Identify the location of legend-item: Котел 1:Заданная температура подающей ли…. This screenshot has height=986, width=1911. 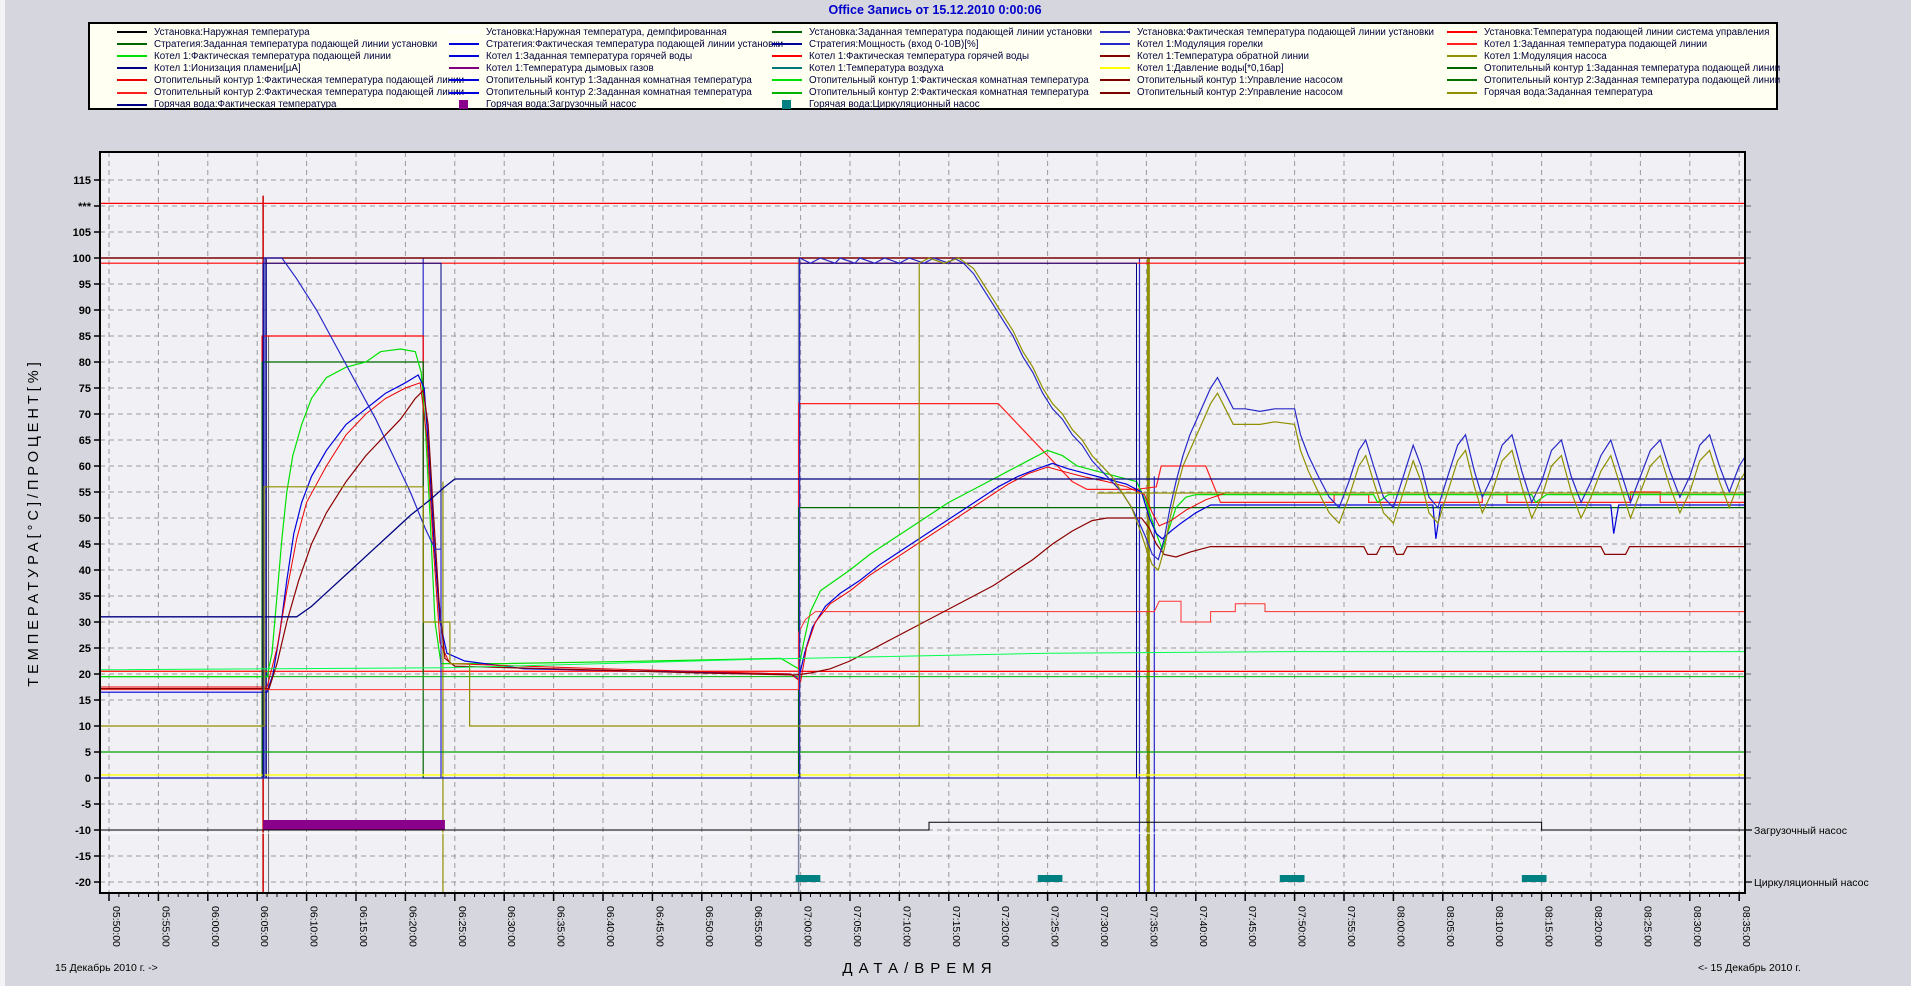
(1613, 44).